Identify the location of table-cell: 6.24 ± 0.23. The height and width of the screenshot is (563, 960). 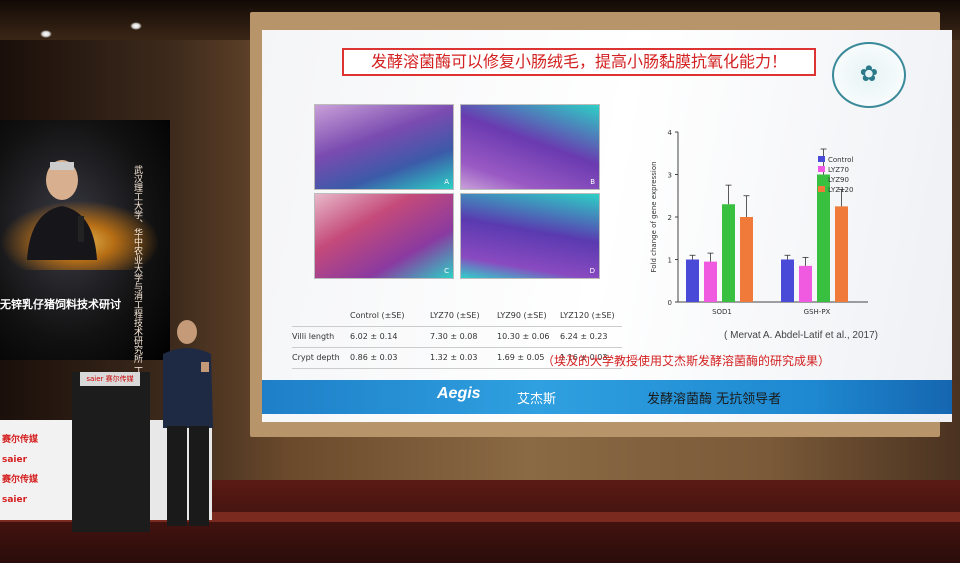
(584, 336).